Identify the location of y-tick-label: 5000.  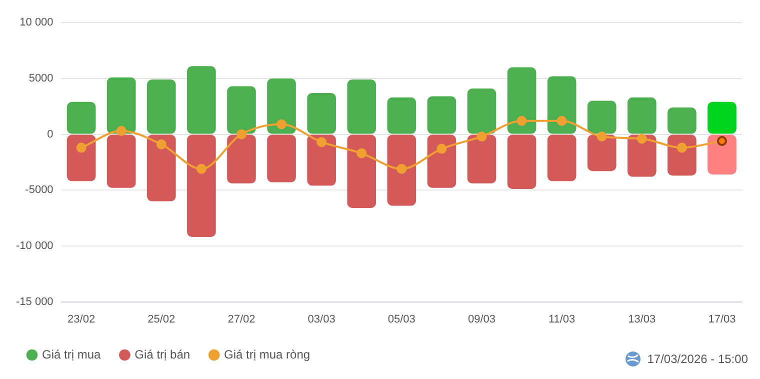
(41, 78).